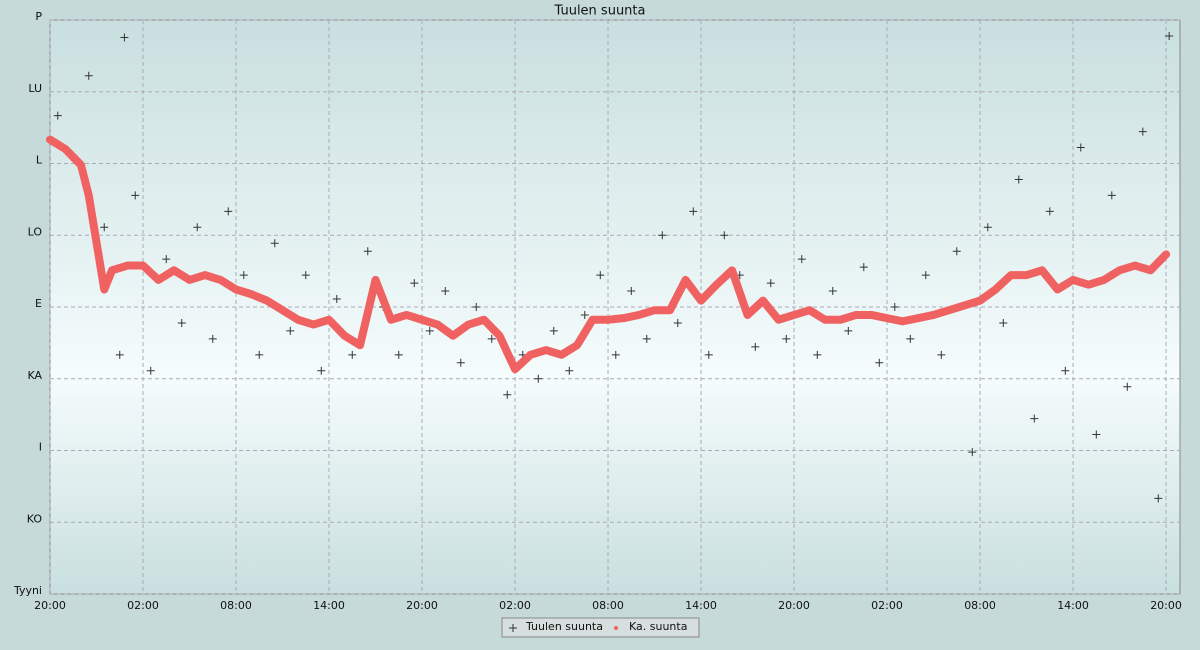  I want to click on y-tick-label: L, so click(39, 160).